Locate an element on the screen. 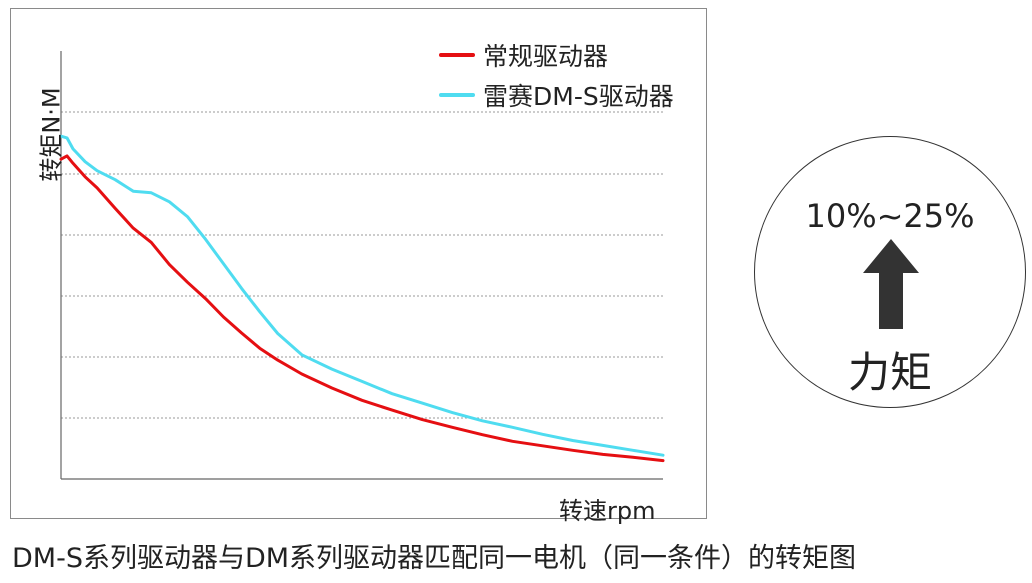 This screenshot has width=1032, height=583. legend-item-dms: 雷赛DM-S驱动器 is located at coordinates (556, 95).